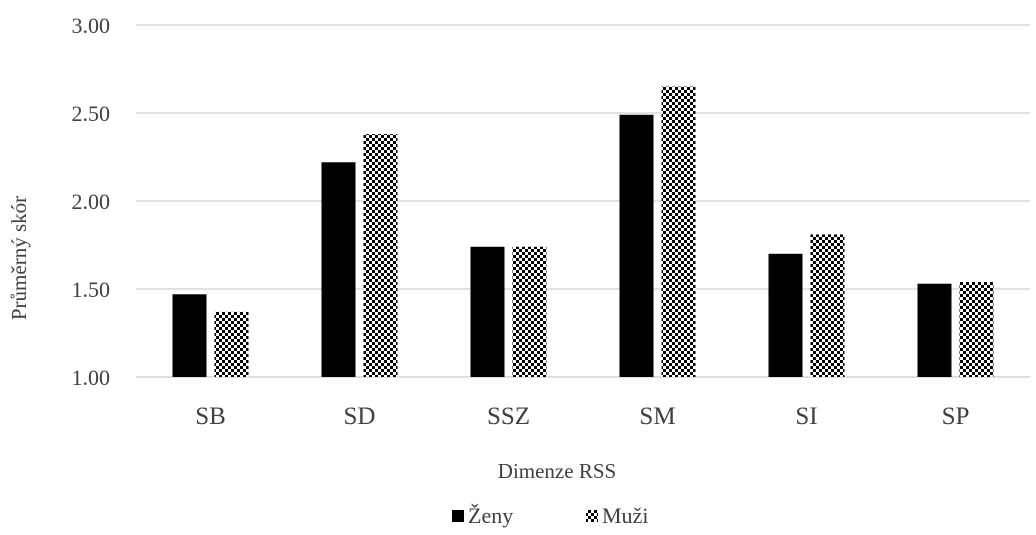 The width and height of the screenshot is (1036, 535). What do you see at coordinates (91, 377) in the screenshot?
I see `y-tick-label: 1.00` at bounding box center [91, 377].